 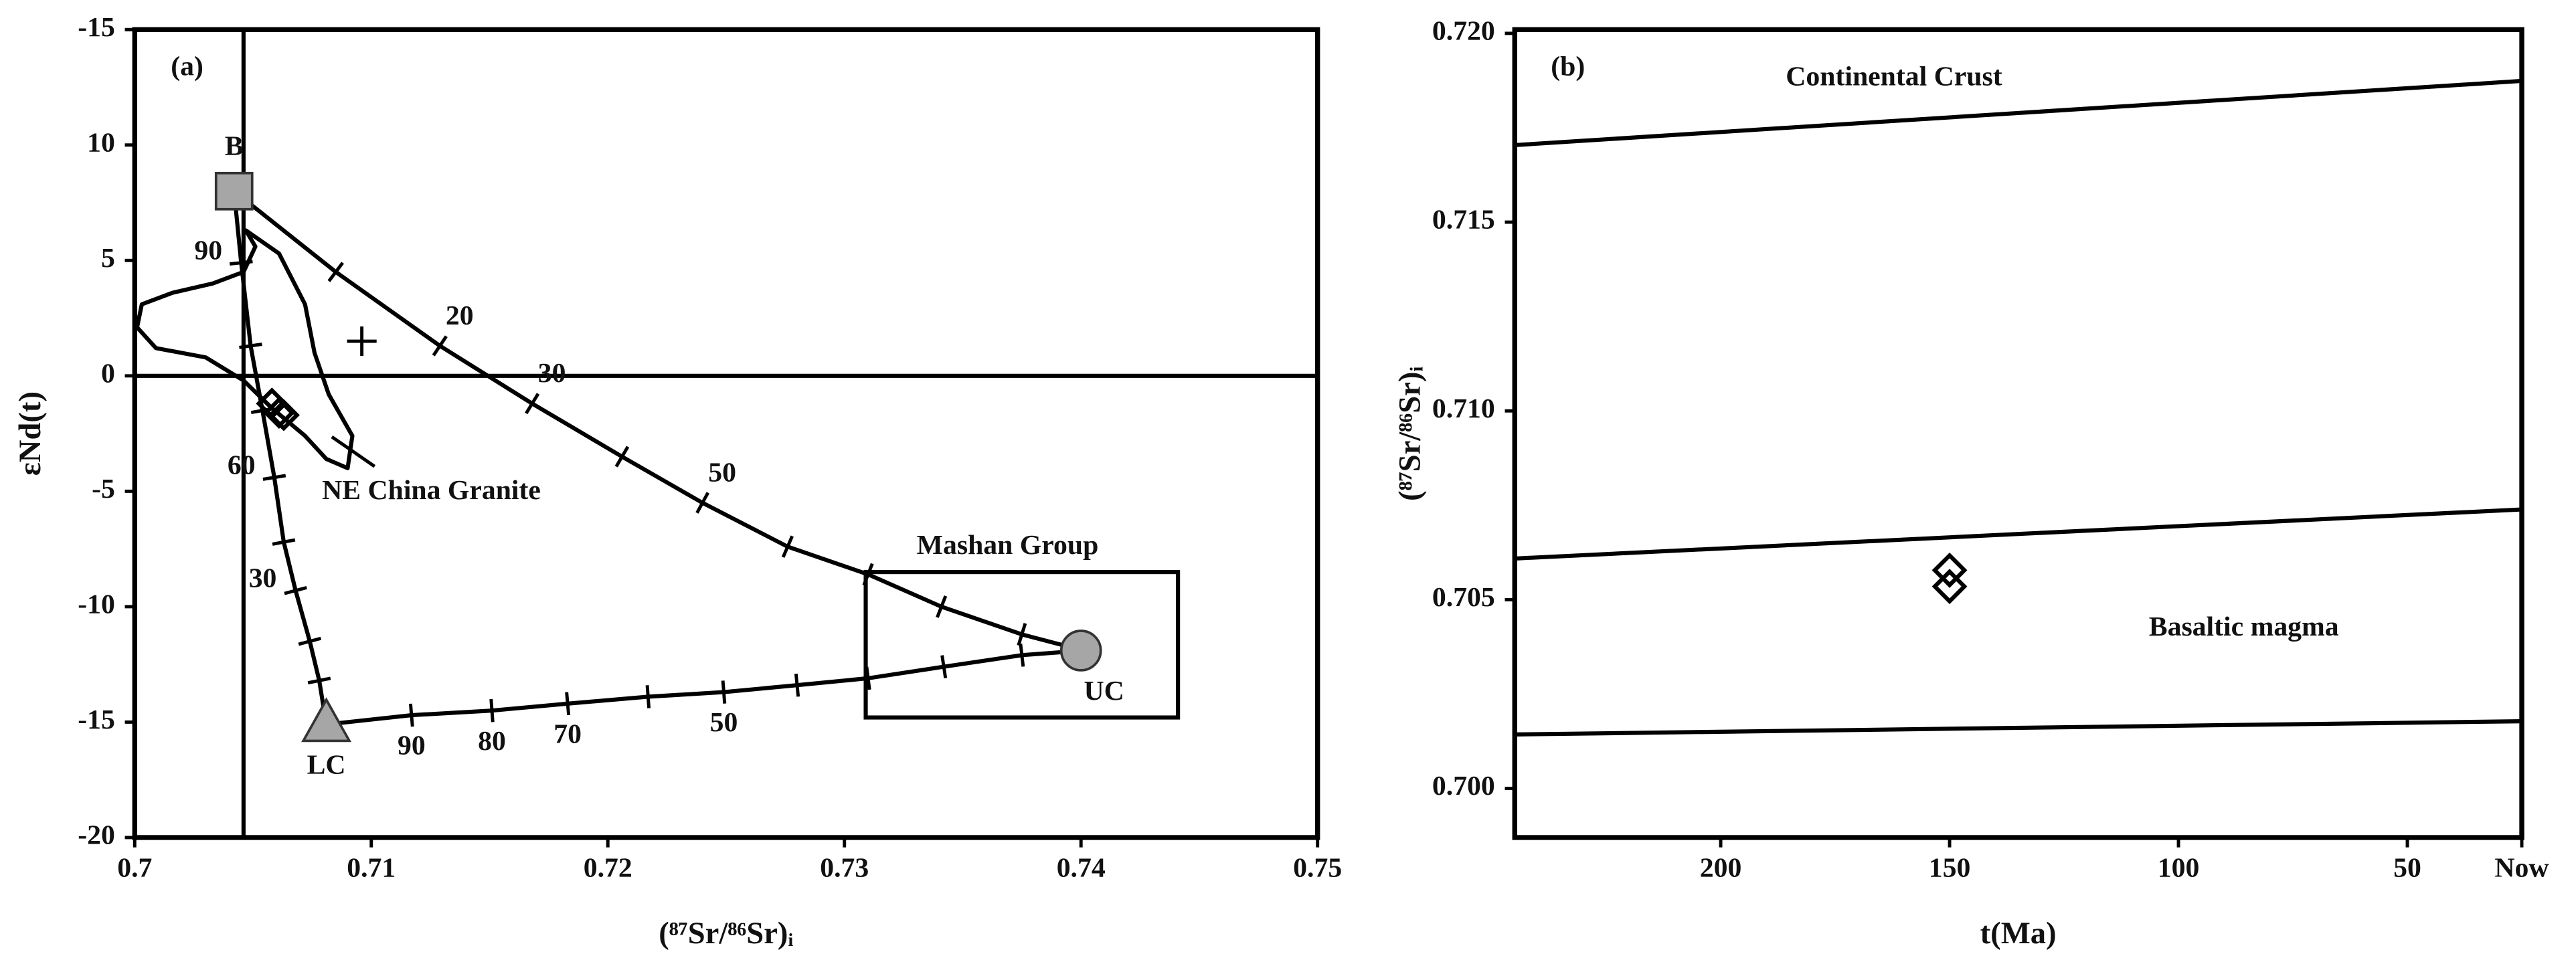 What do you see at coordinates (844, 868) in the screenshot?
I see `x-tick-label: 0.73` at bounding box center [844, 868].